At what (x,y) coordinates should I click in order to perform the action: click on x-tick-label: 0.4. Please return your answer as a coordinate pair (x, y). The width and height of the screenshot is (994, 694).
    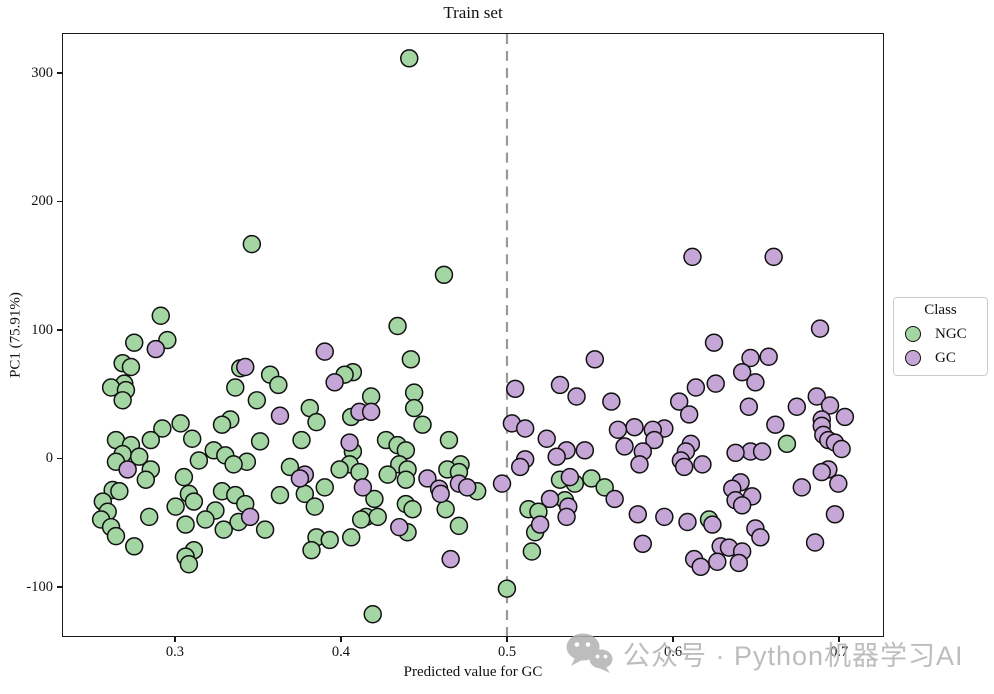
    Looking at the image, I should click on (341, 652).